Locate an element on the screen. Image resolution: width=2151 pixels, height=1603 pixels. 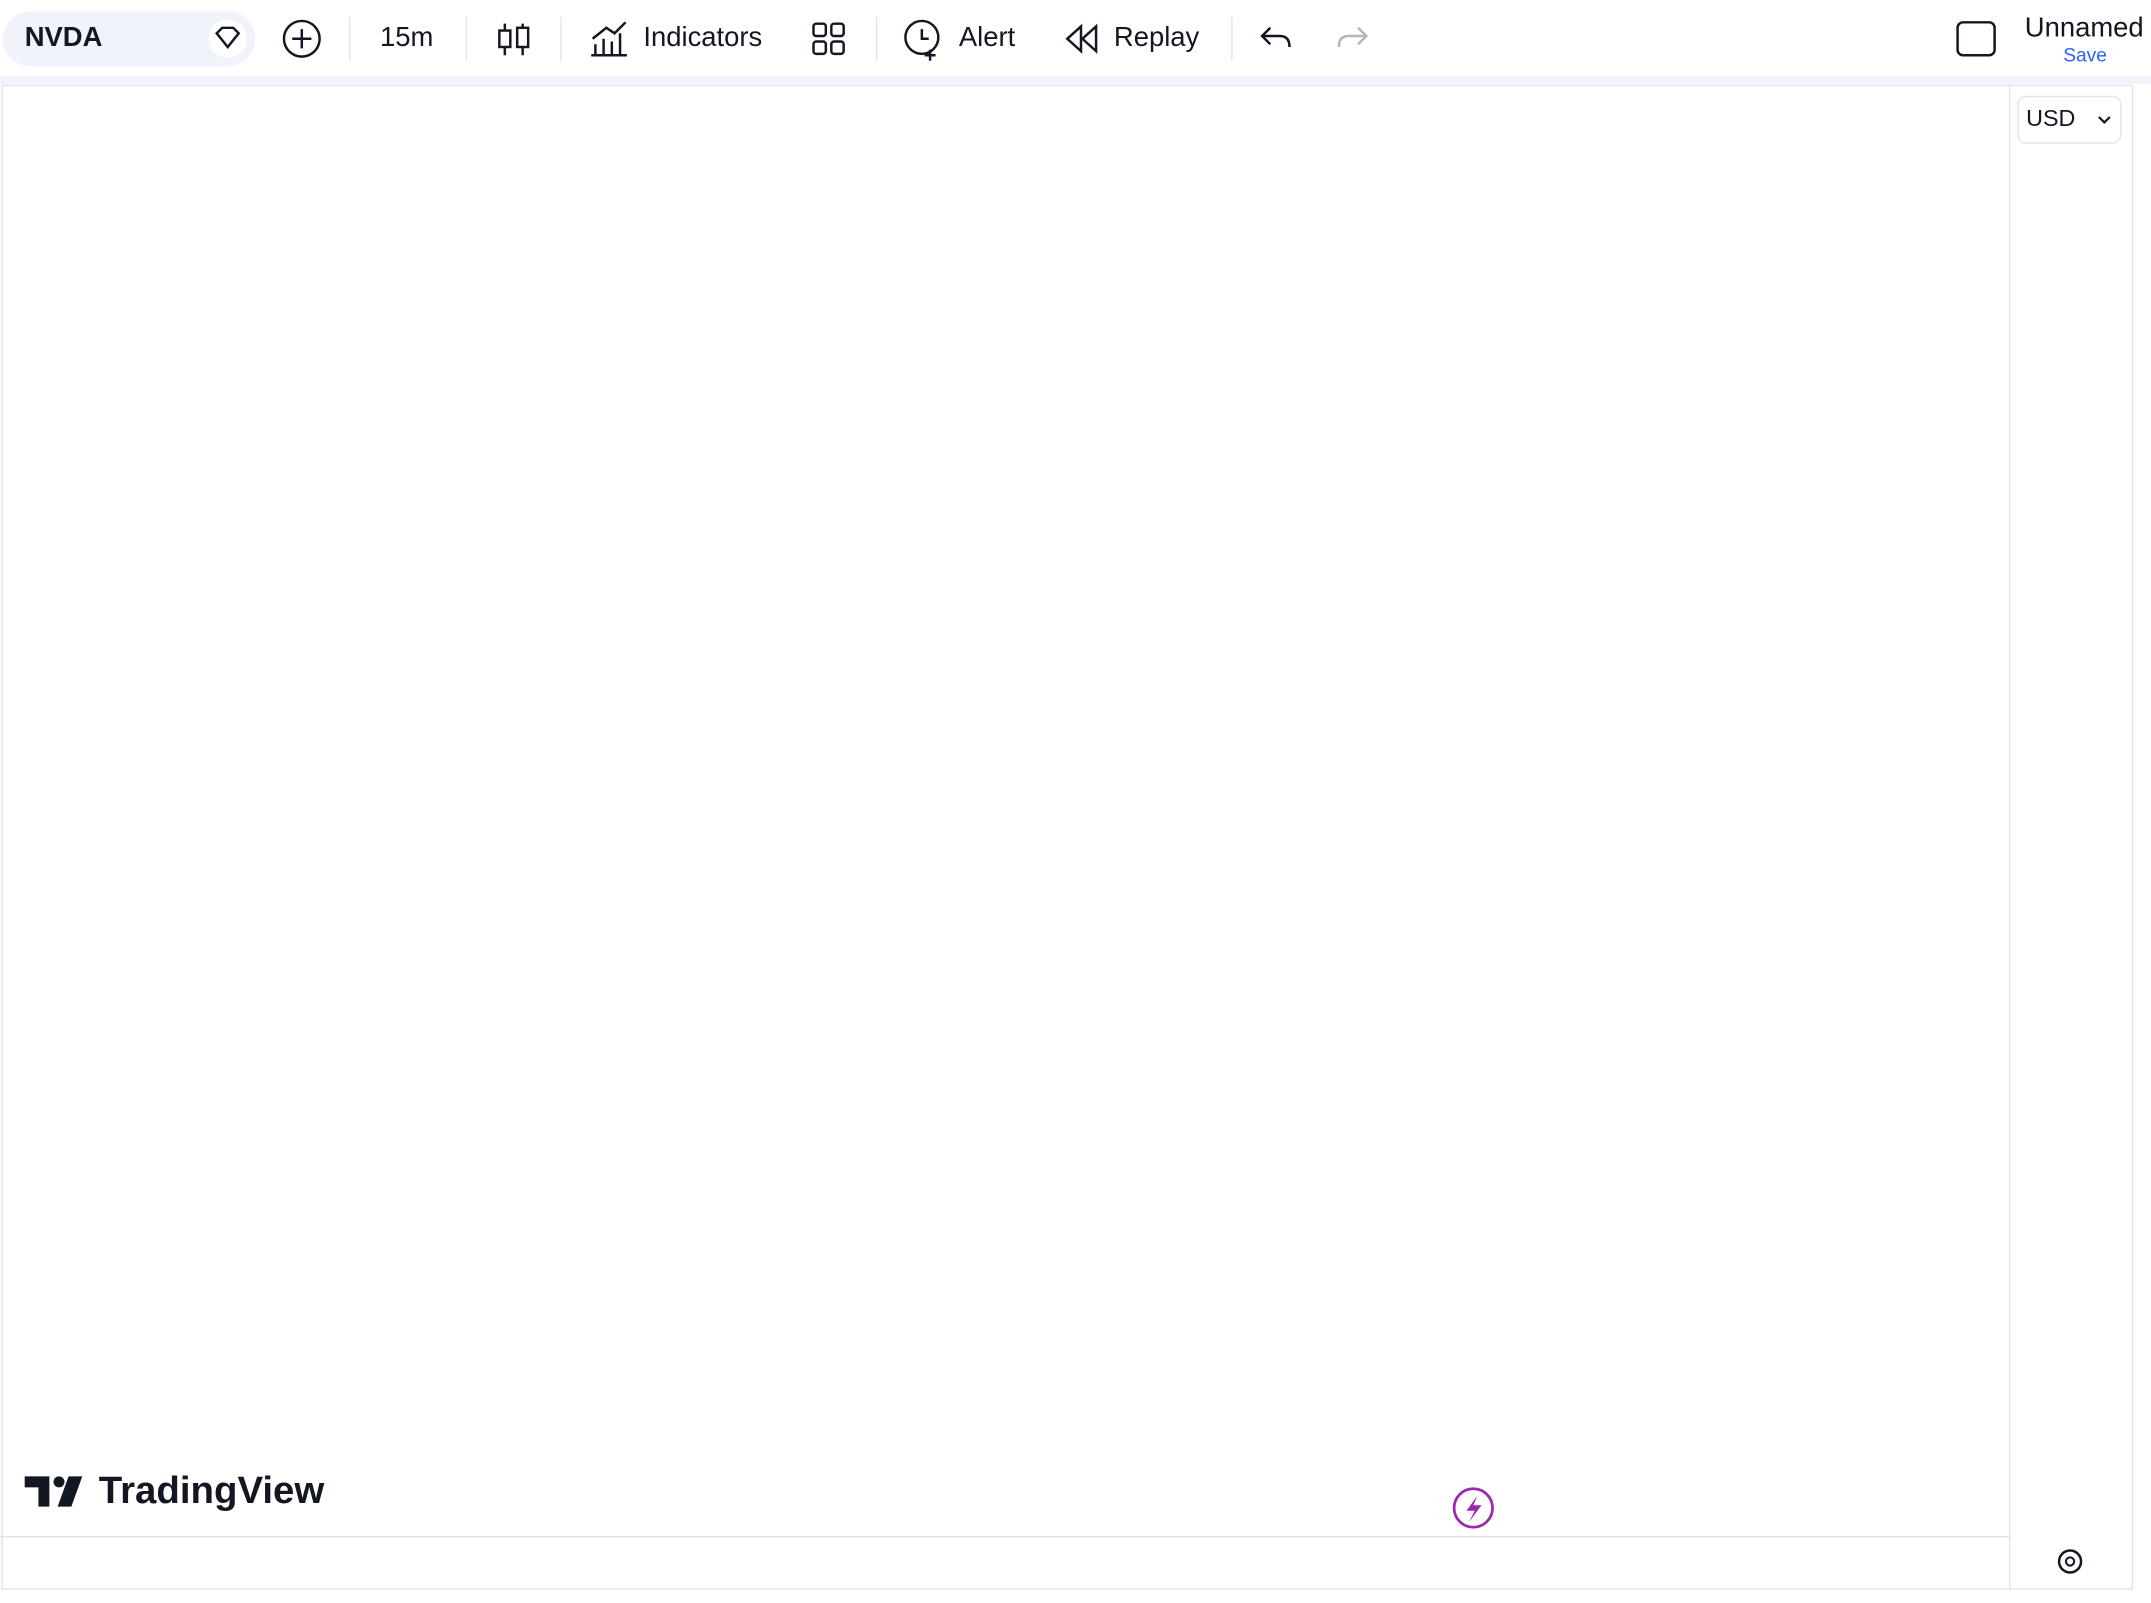
replay-icon is located at coordinates (1081, 38).